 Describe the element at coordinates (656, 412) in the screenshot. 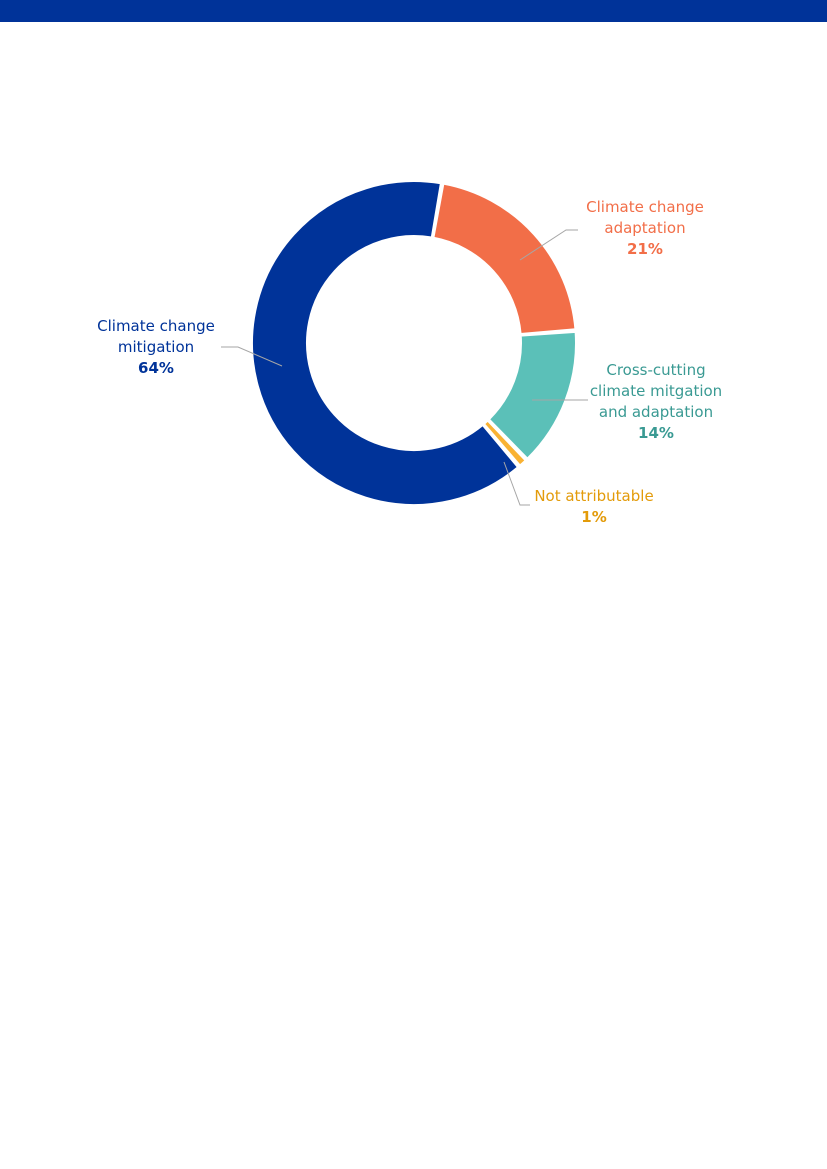

I see `slice-label-1-line-2: and adaptation` at that location.